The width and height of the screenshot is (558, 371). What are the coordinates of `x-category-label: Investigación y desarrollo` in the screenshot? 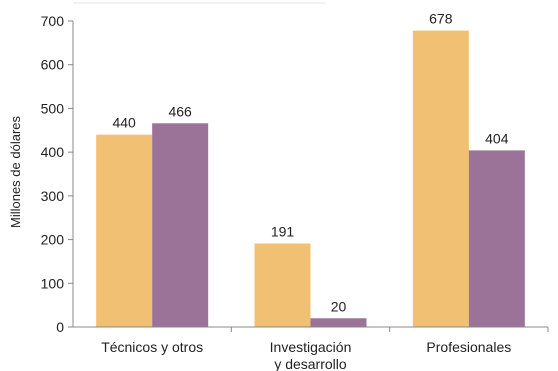 It's located at (311, 355).